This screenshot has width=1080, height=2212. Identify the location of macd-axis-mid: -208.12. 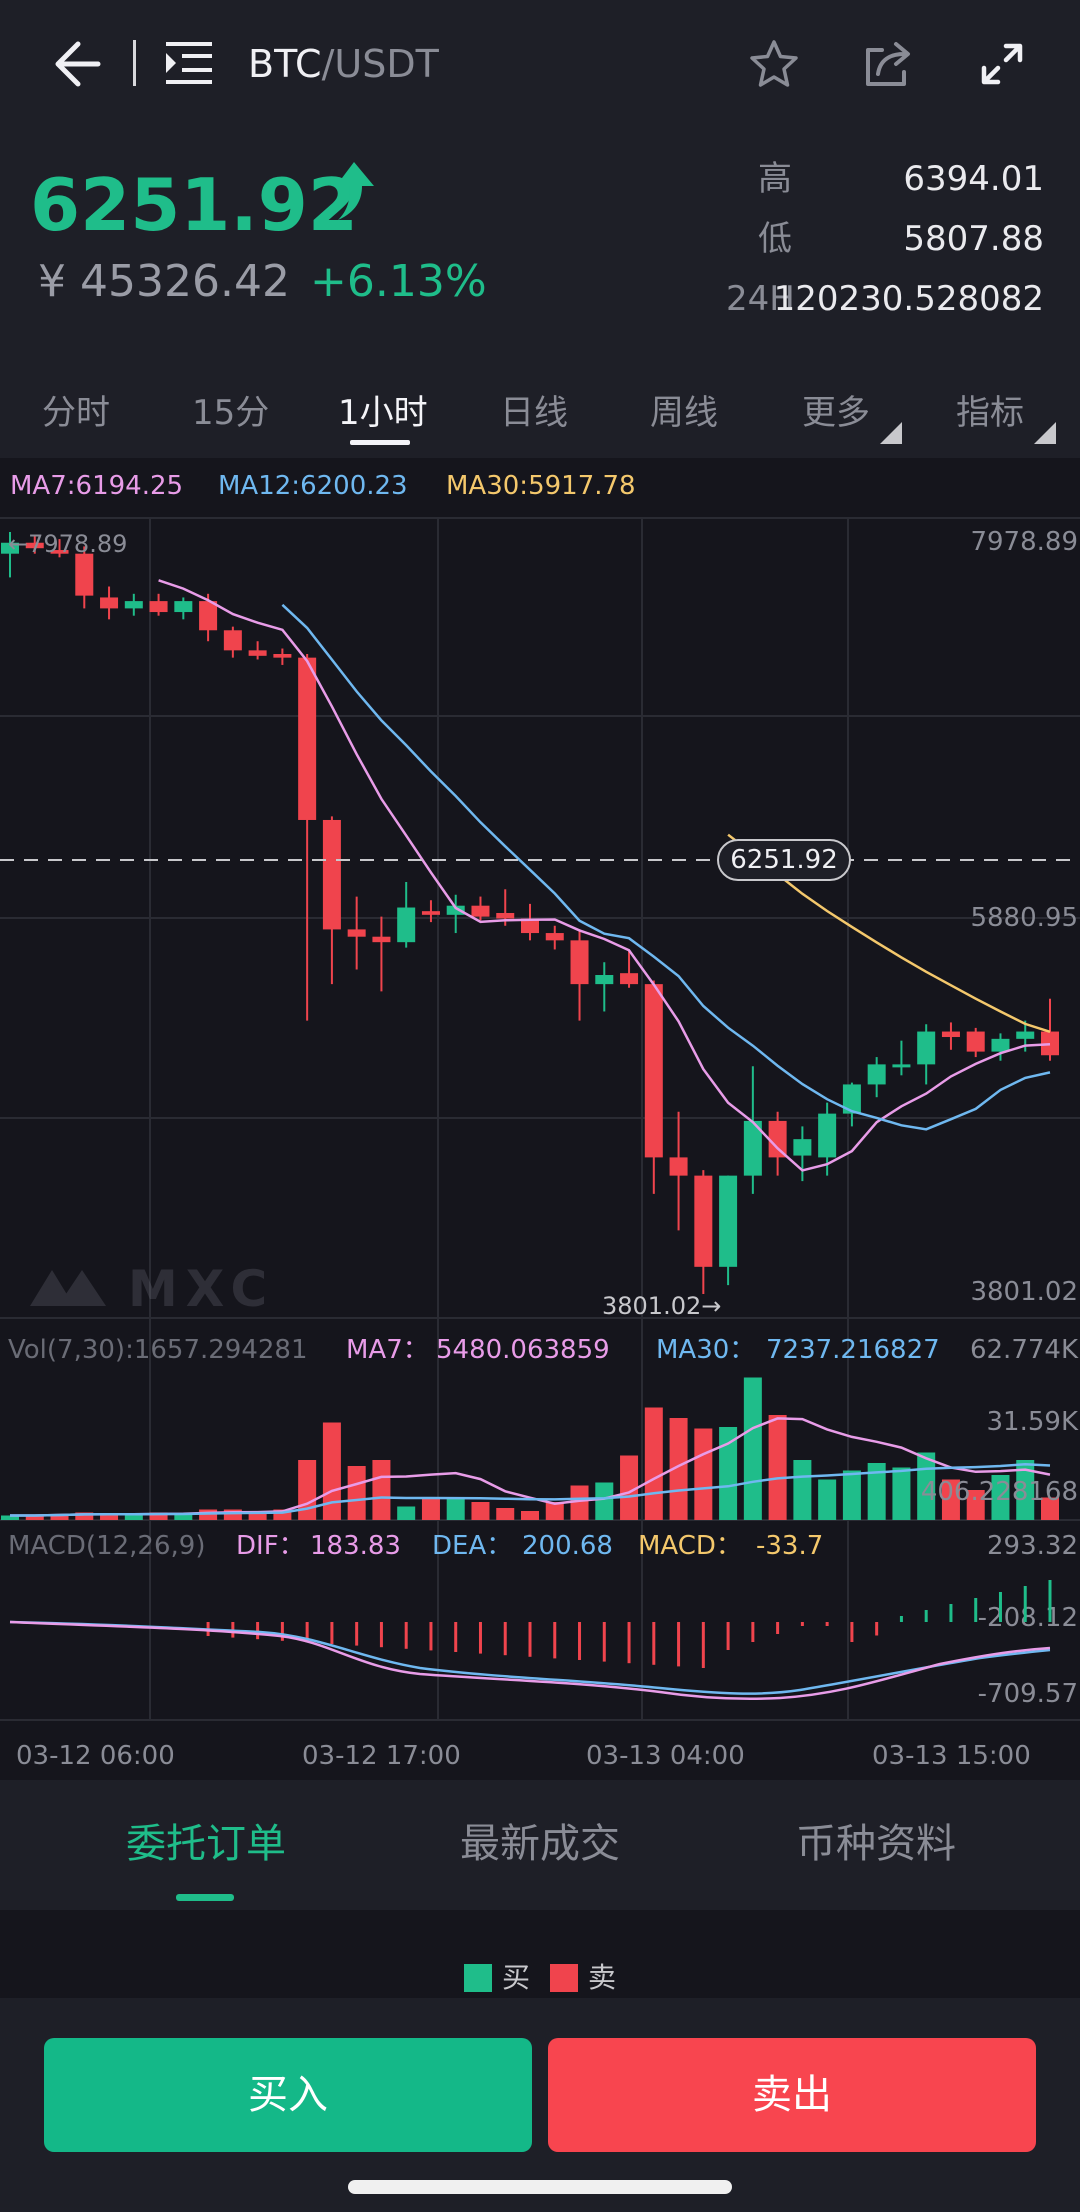
(1028, 1618).